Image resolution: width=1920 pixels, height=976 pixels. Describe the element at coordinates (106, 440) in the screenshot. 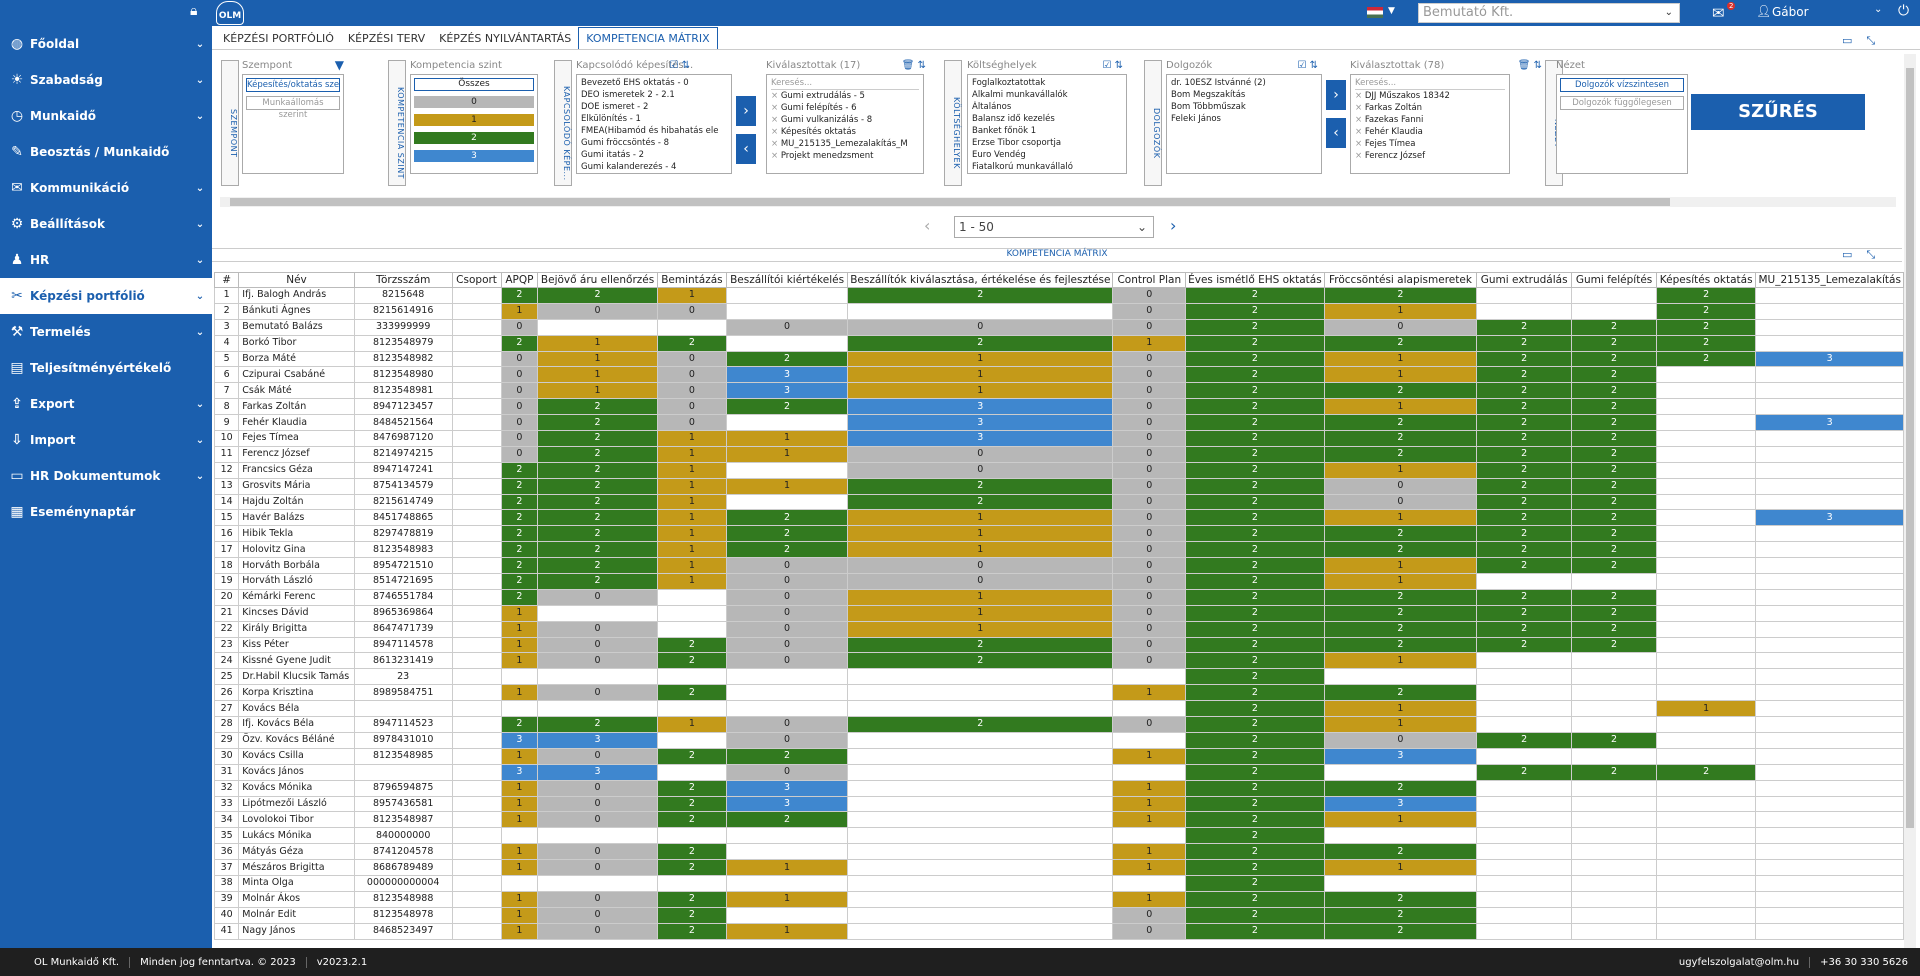

I see `sidebar-item-11: ⇩ Import ⌄` at that location.